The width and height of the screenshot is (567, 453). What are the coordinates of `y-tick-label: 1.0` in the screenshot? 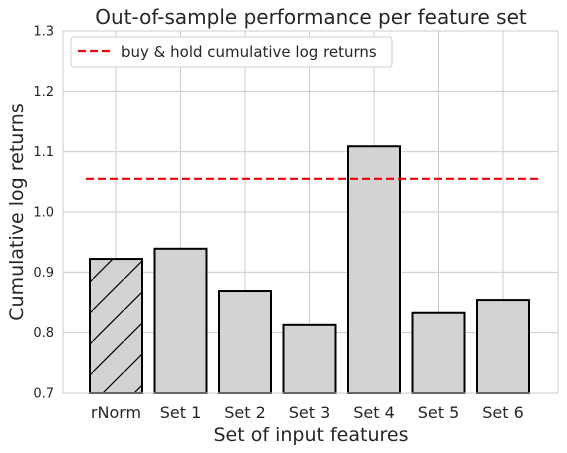 It's located at (43, 213).